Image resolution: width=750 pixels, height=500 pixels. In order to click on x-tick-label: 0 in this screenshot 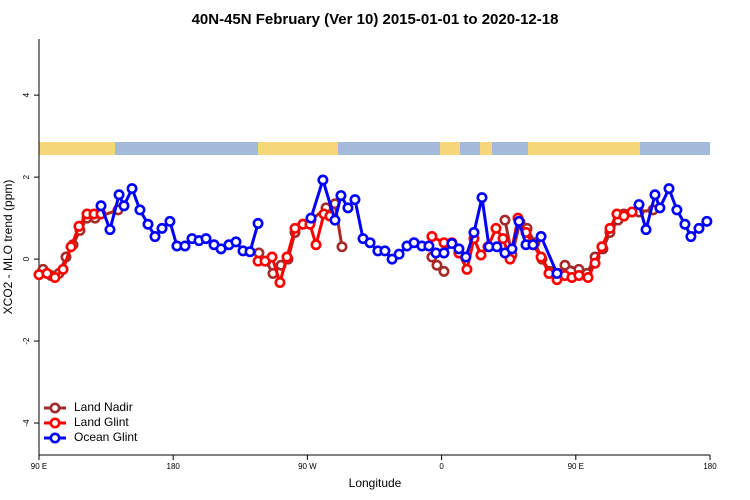, I will do `click(441, 466)`.